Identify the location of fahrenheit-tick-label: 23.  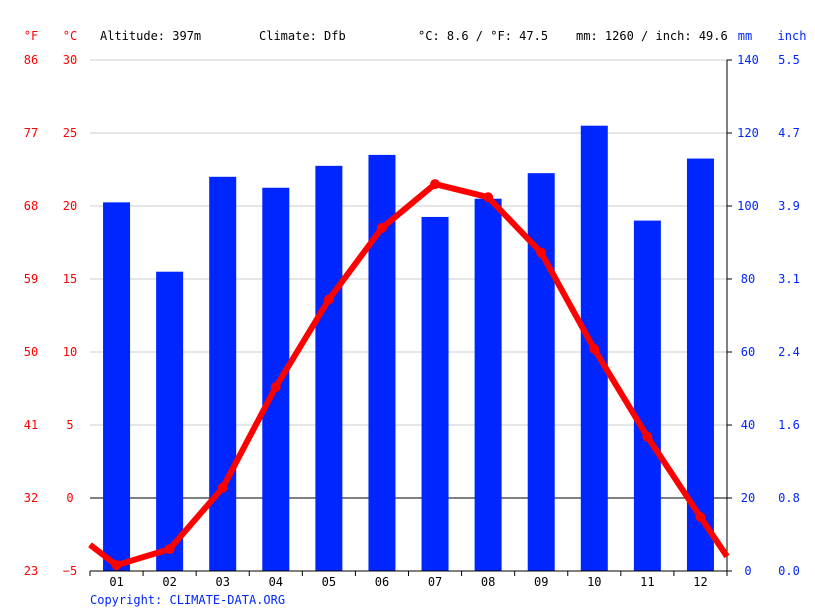
(31, 571).